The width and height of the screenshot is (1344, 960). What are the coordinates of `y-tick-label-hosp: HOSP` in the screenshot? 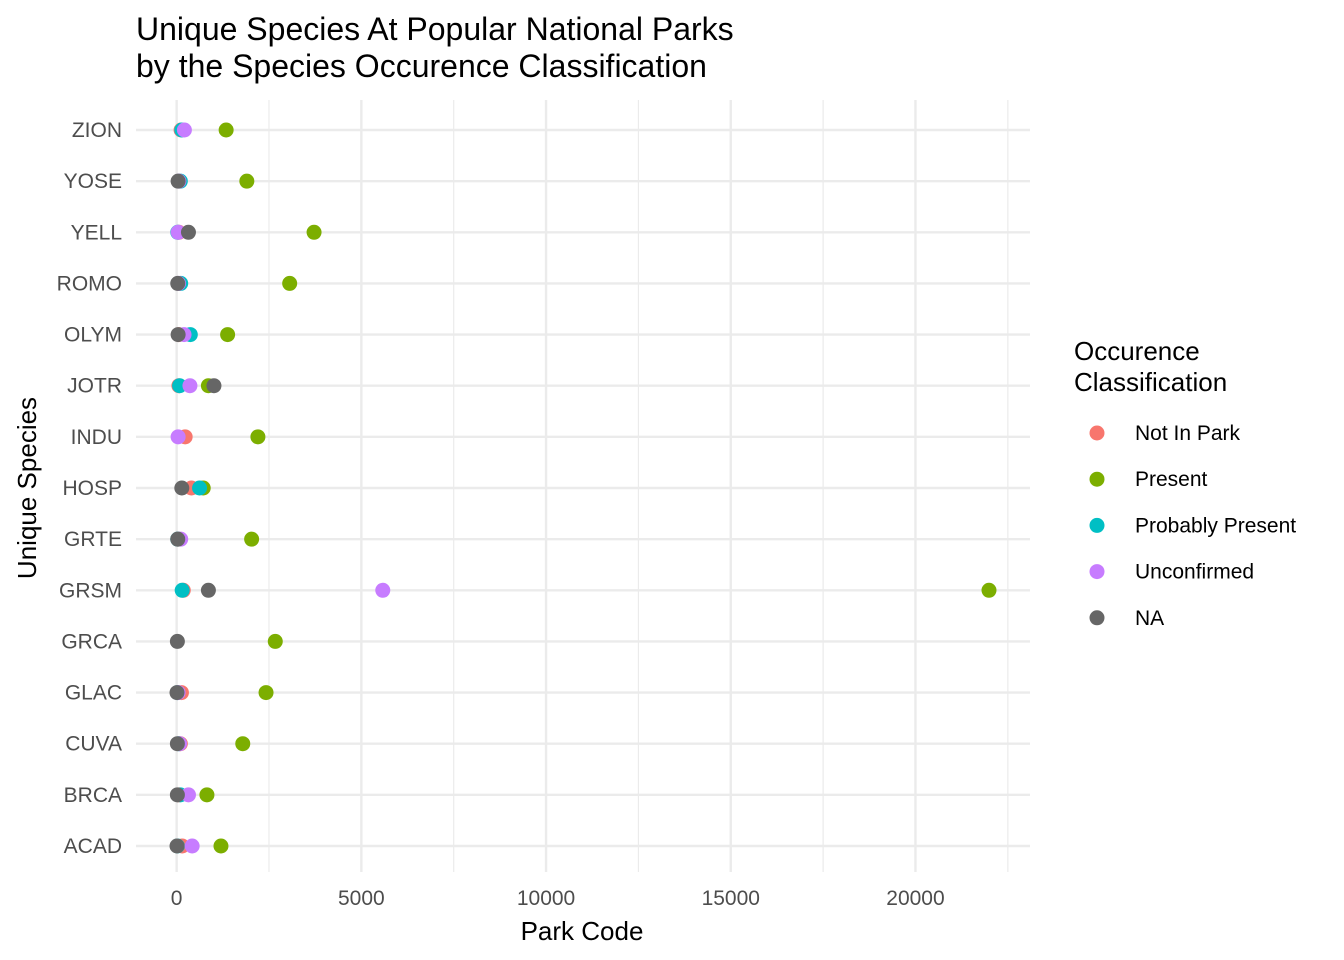 It's located at (92, 488).